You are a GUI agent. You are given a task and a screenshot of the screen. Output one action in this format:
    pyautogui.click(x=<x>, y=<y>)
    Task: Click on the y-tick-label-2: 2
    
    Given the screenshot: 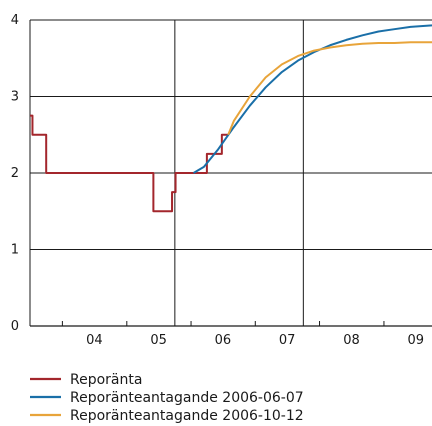 What is the action you would take?
    pyautogui.click(x=15, y=173)
    